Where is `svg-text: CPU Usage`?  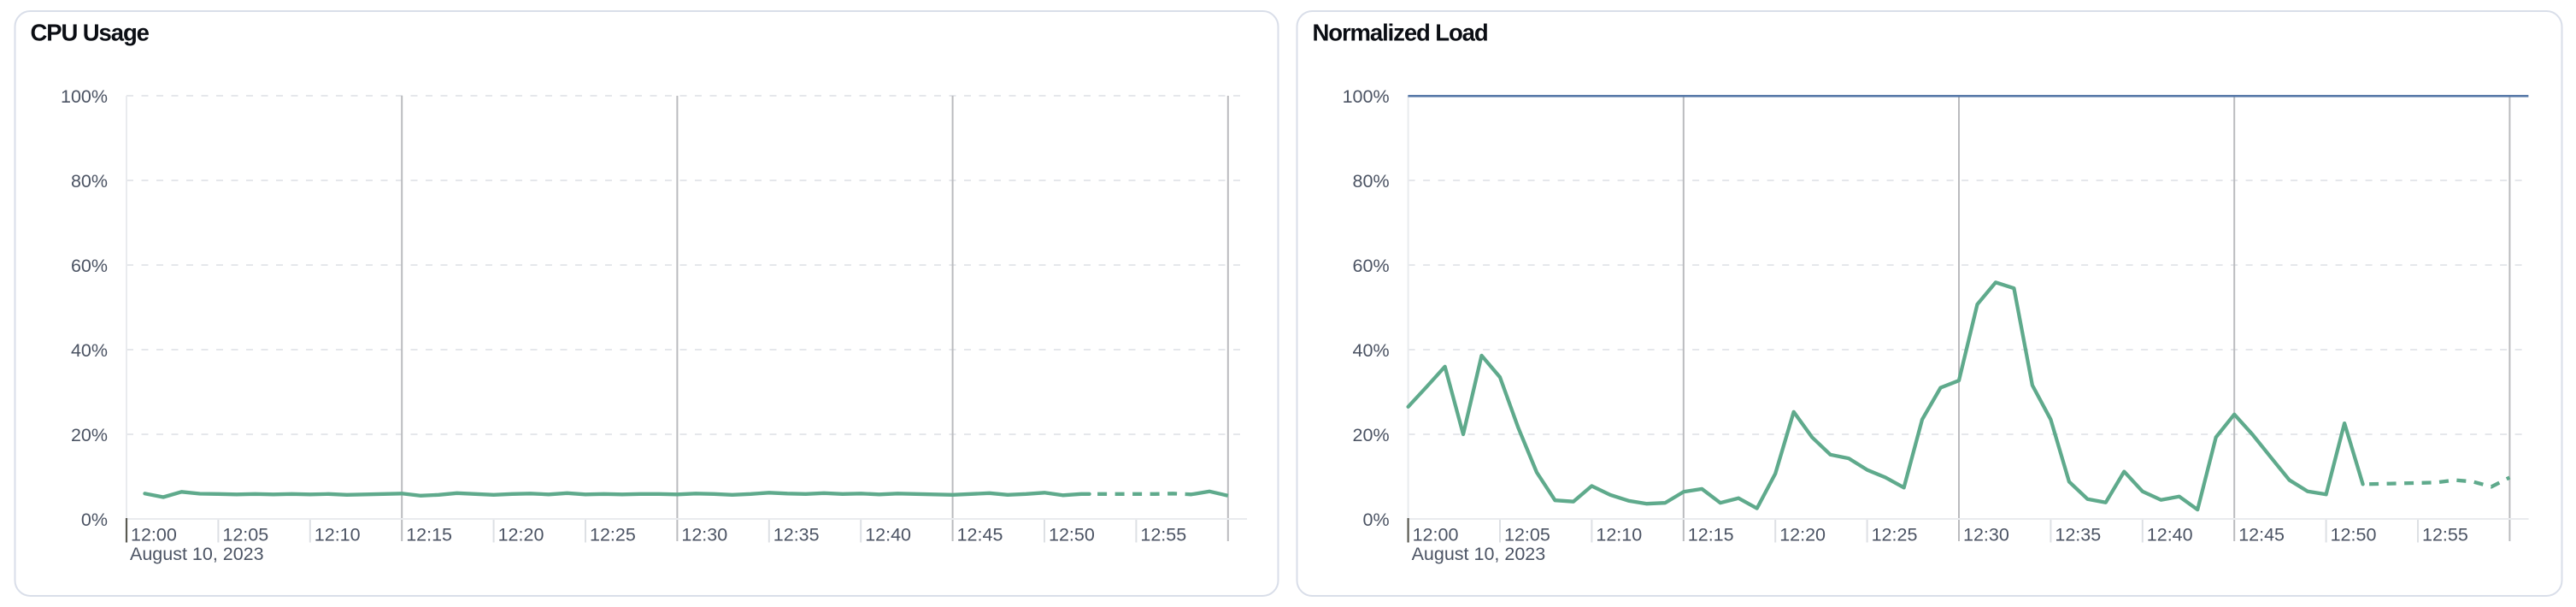 svg-text: CPU Usage is located at coordinates (90, 33).